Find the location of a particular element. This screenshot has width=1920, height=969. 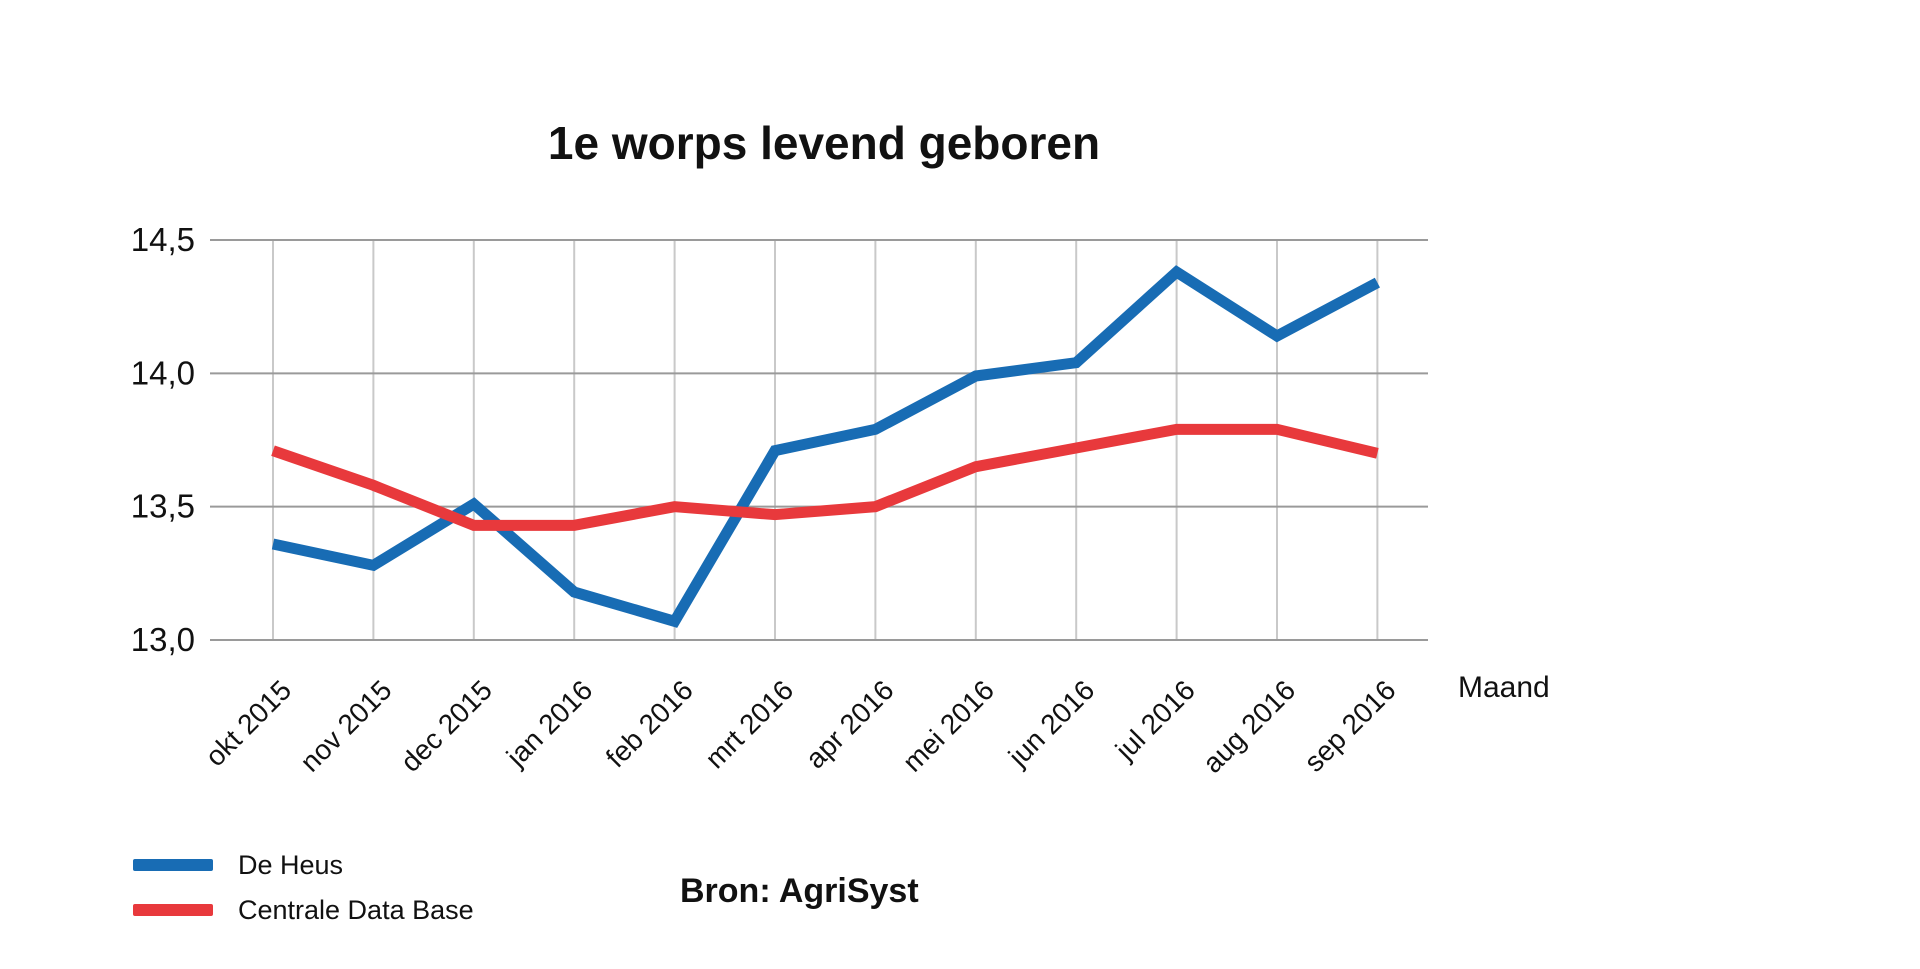

y-tick-label: 13,5 is located at coordinates (163, 506).